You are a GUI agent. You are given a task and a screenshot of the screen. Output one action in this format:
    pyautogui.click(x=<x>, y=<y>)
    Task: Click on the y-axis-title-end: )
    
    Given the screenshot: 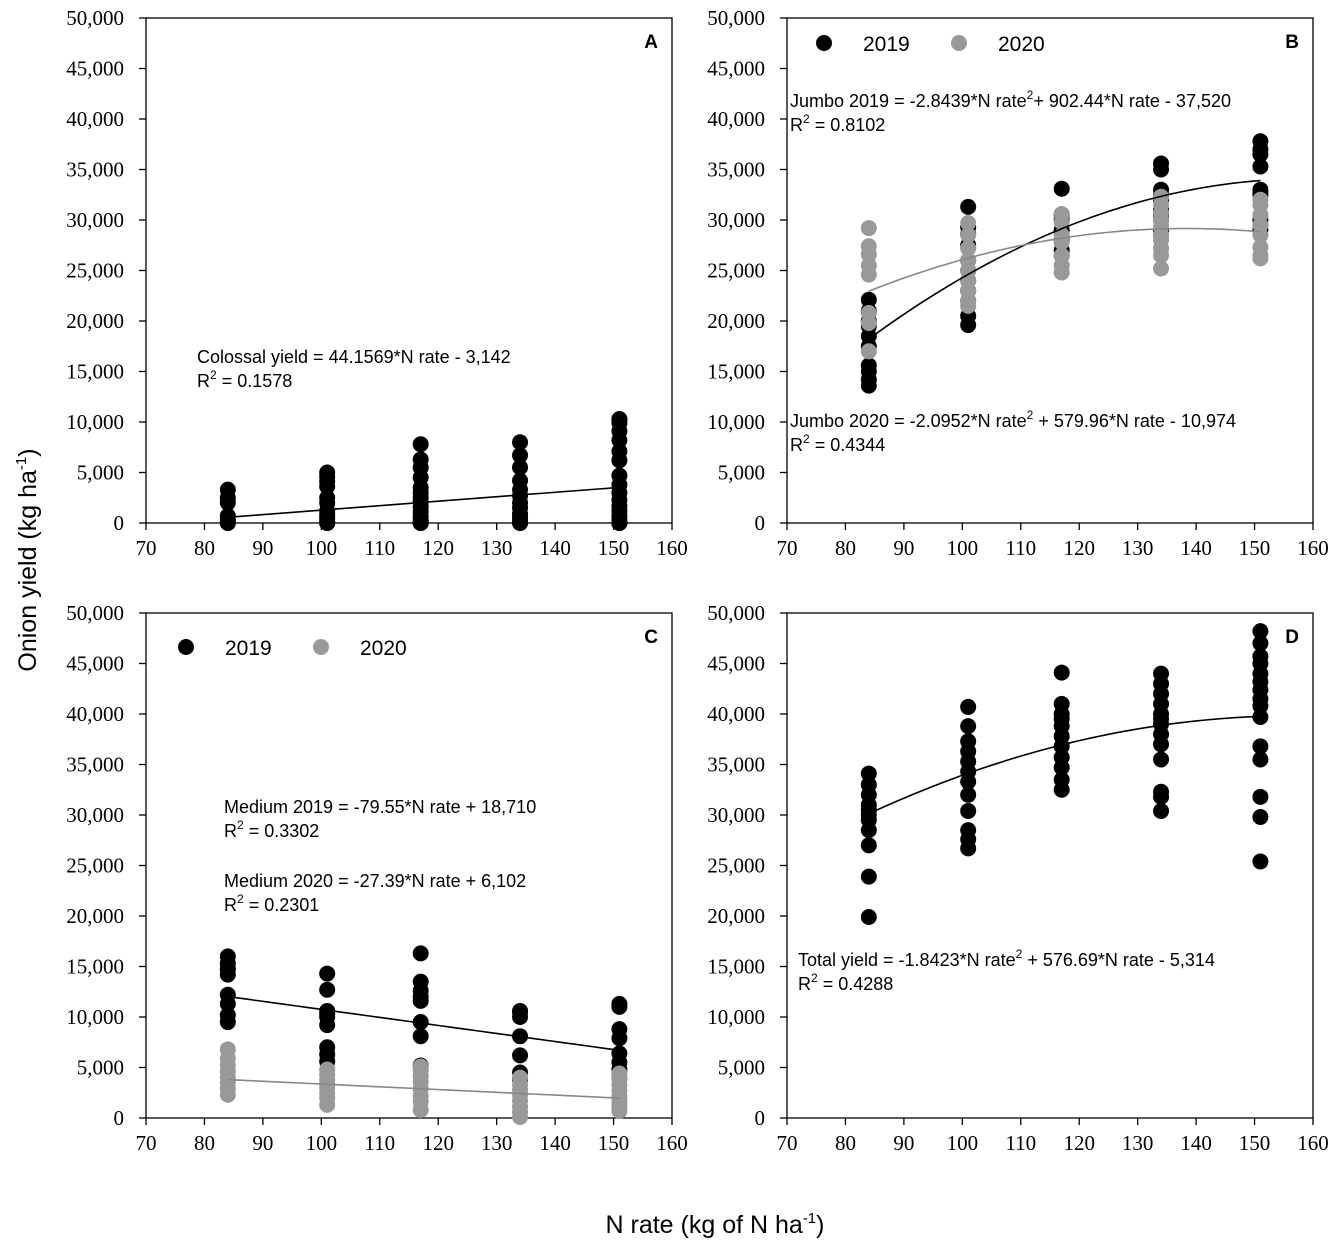 What is the action you would take?
    pyautogui.click(x=28, y=452)
    